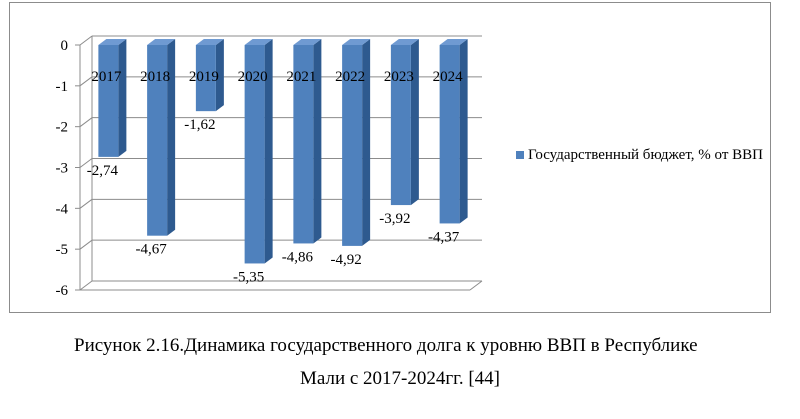  I want to click on bar-2024, so click(449, 134).